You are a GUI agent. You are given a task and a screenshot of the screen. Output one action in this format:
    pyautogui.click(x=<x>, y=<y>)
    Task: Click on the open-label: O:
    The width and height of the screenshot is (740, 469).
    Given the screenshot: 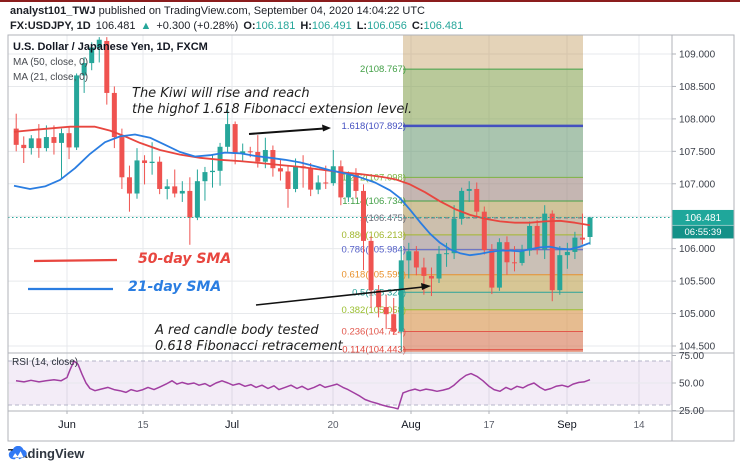 What is the action you would take?
    pyautogui.click(x=249, y=26)
    